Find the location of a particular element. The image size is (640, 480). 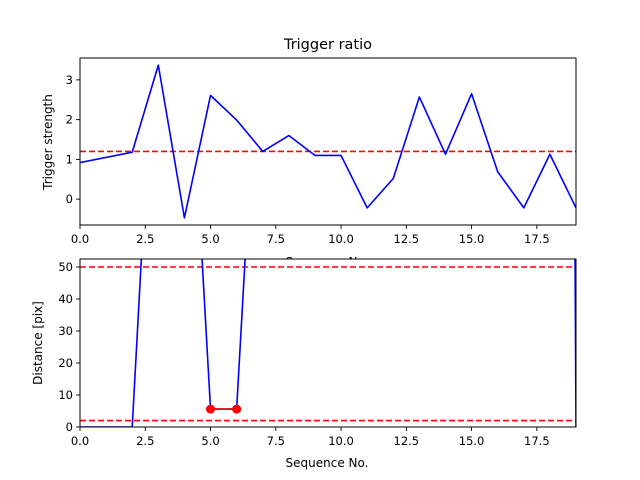

y-tick-label: 30 is located at coordinates (65, 331).